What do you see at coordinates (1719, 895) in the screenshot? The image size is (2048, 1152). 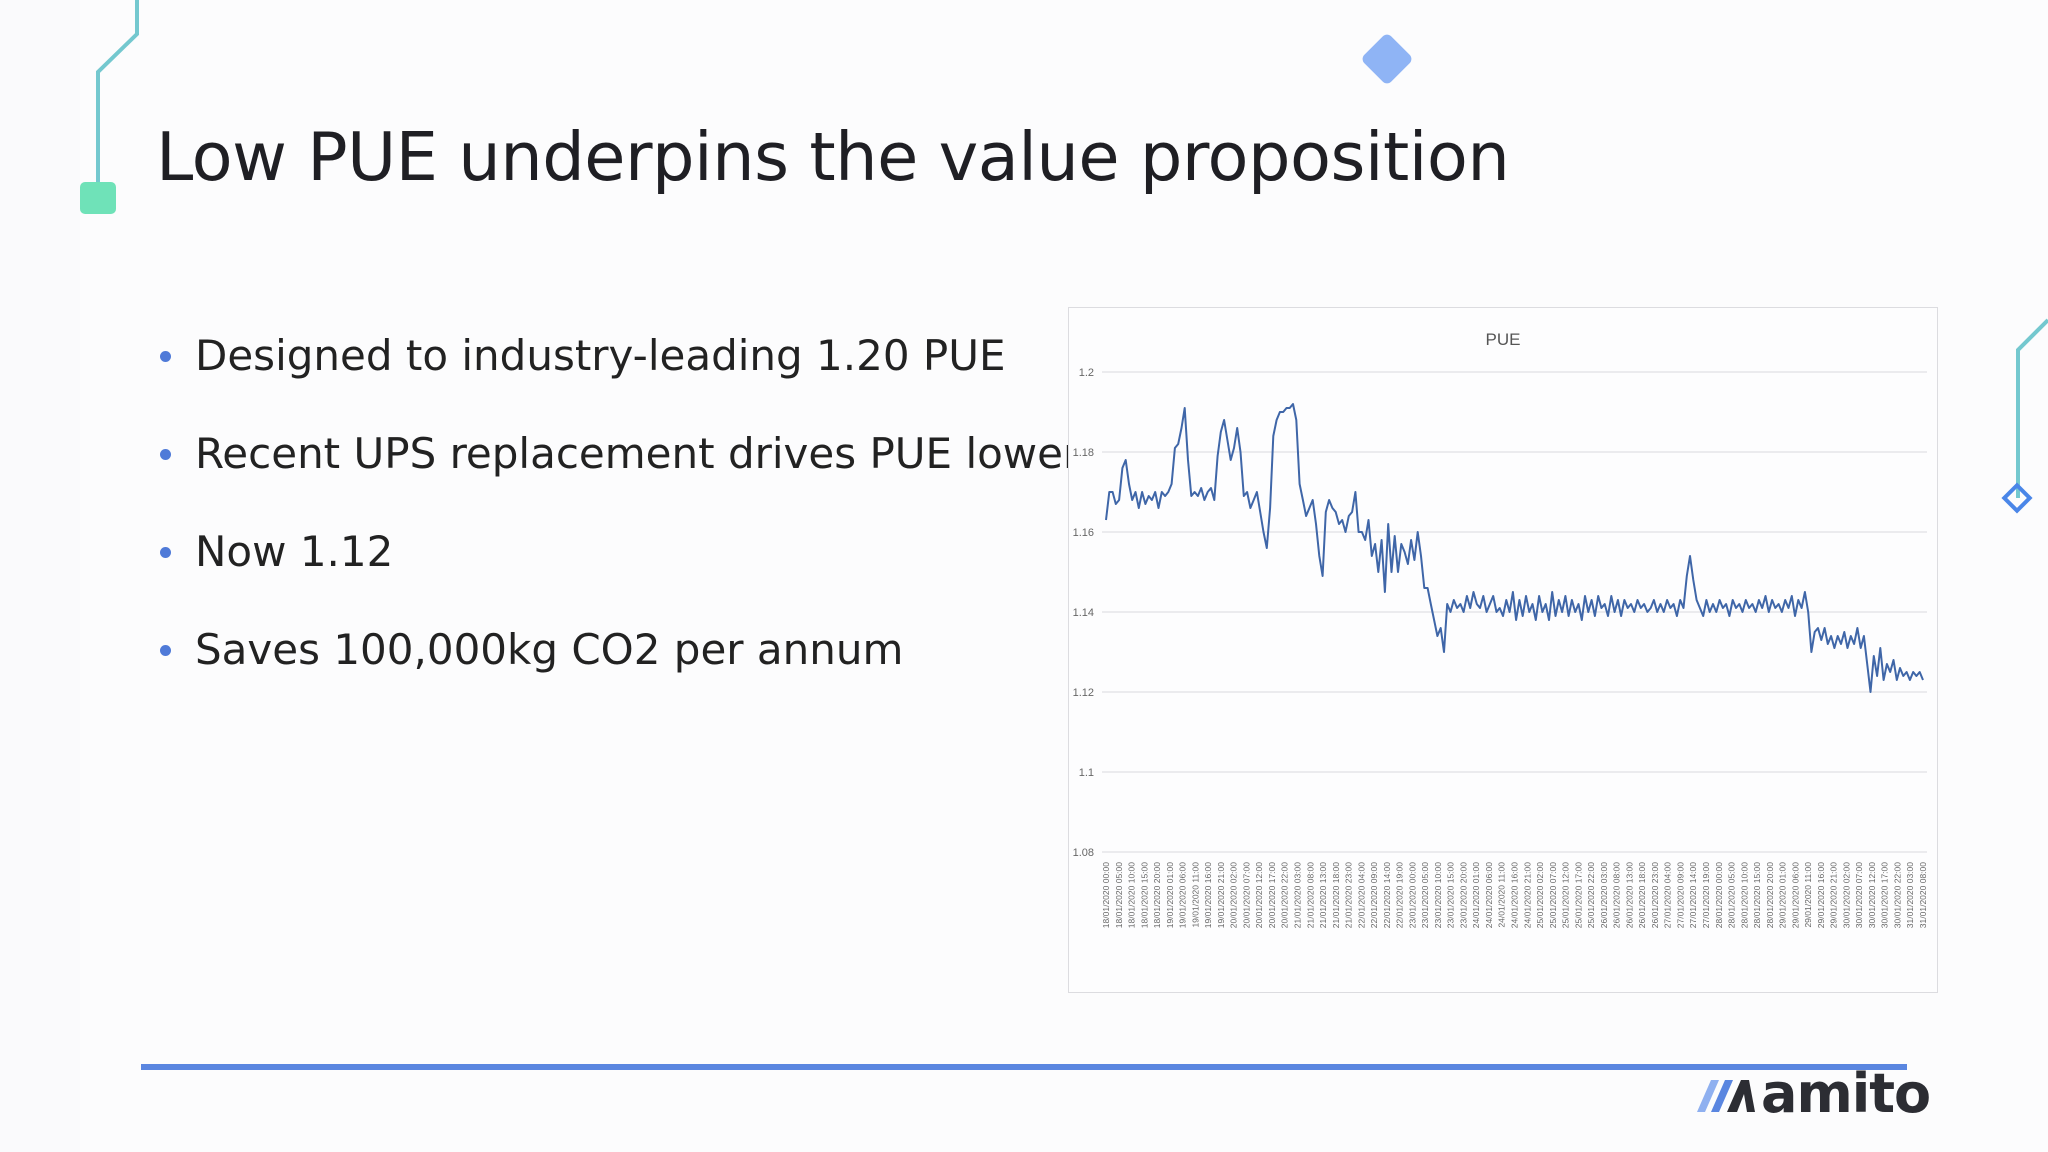 I see `x-tick-label: 28/01/2020 00:00` at bounding box center [1719, 895].